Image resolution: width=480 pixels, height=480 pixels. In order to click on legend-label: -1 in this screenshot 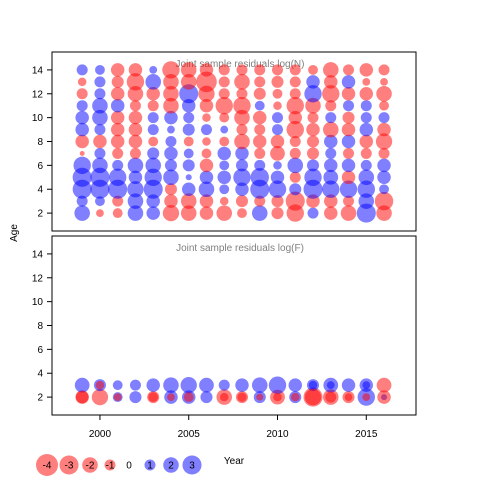, I will do `click(110, 466)`.